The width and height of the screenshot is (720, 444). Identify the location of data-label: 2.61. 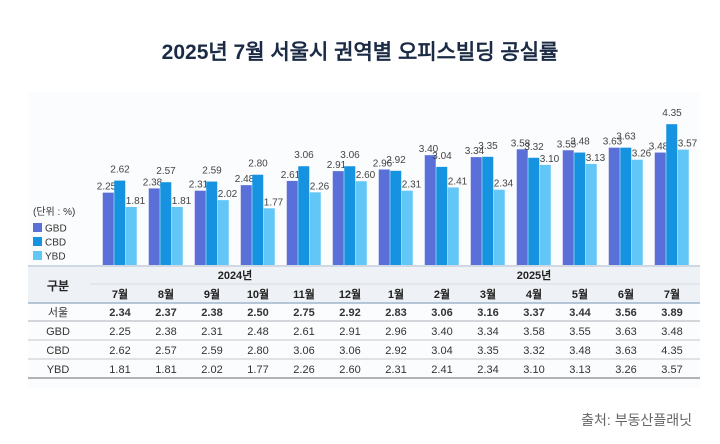
(291, 175).